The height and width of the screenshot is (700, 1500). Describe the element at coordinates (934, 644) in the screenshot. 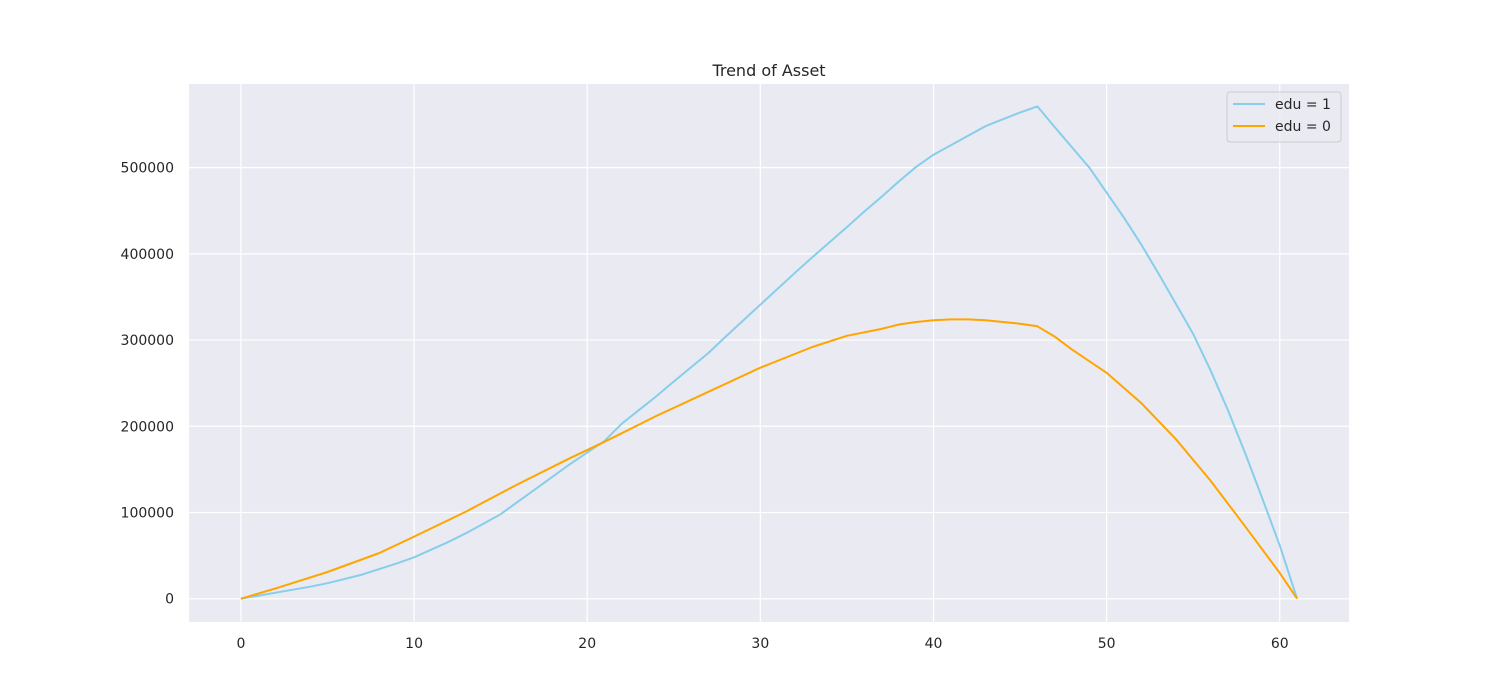

I see `x-tick-label: 40` at that location.